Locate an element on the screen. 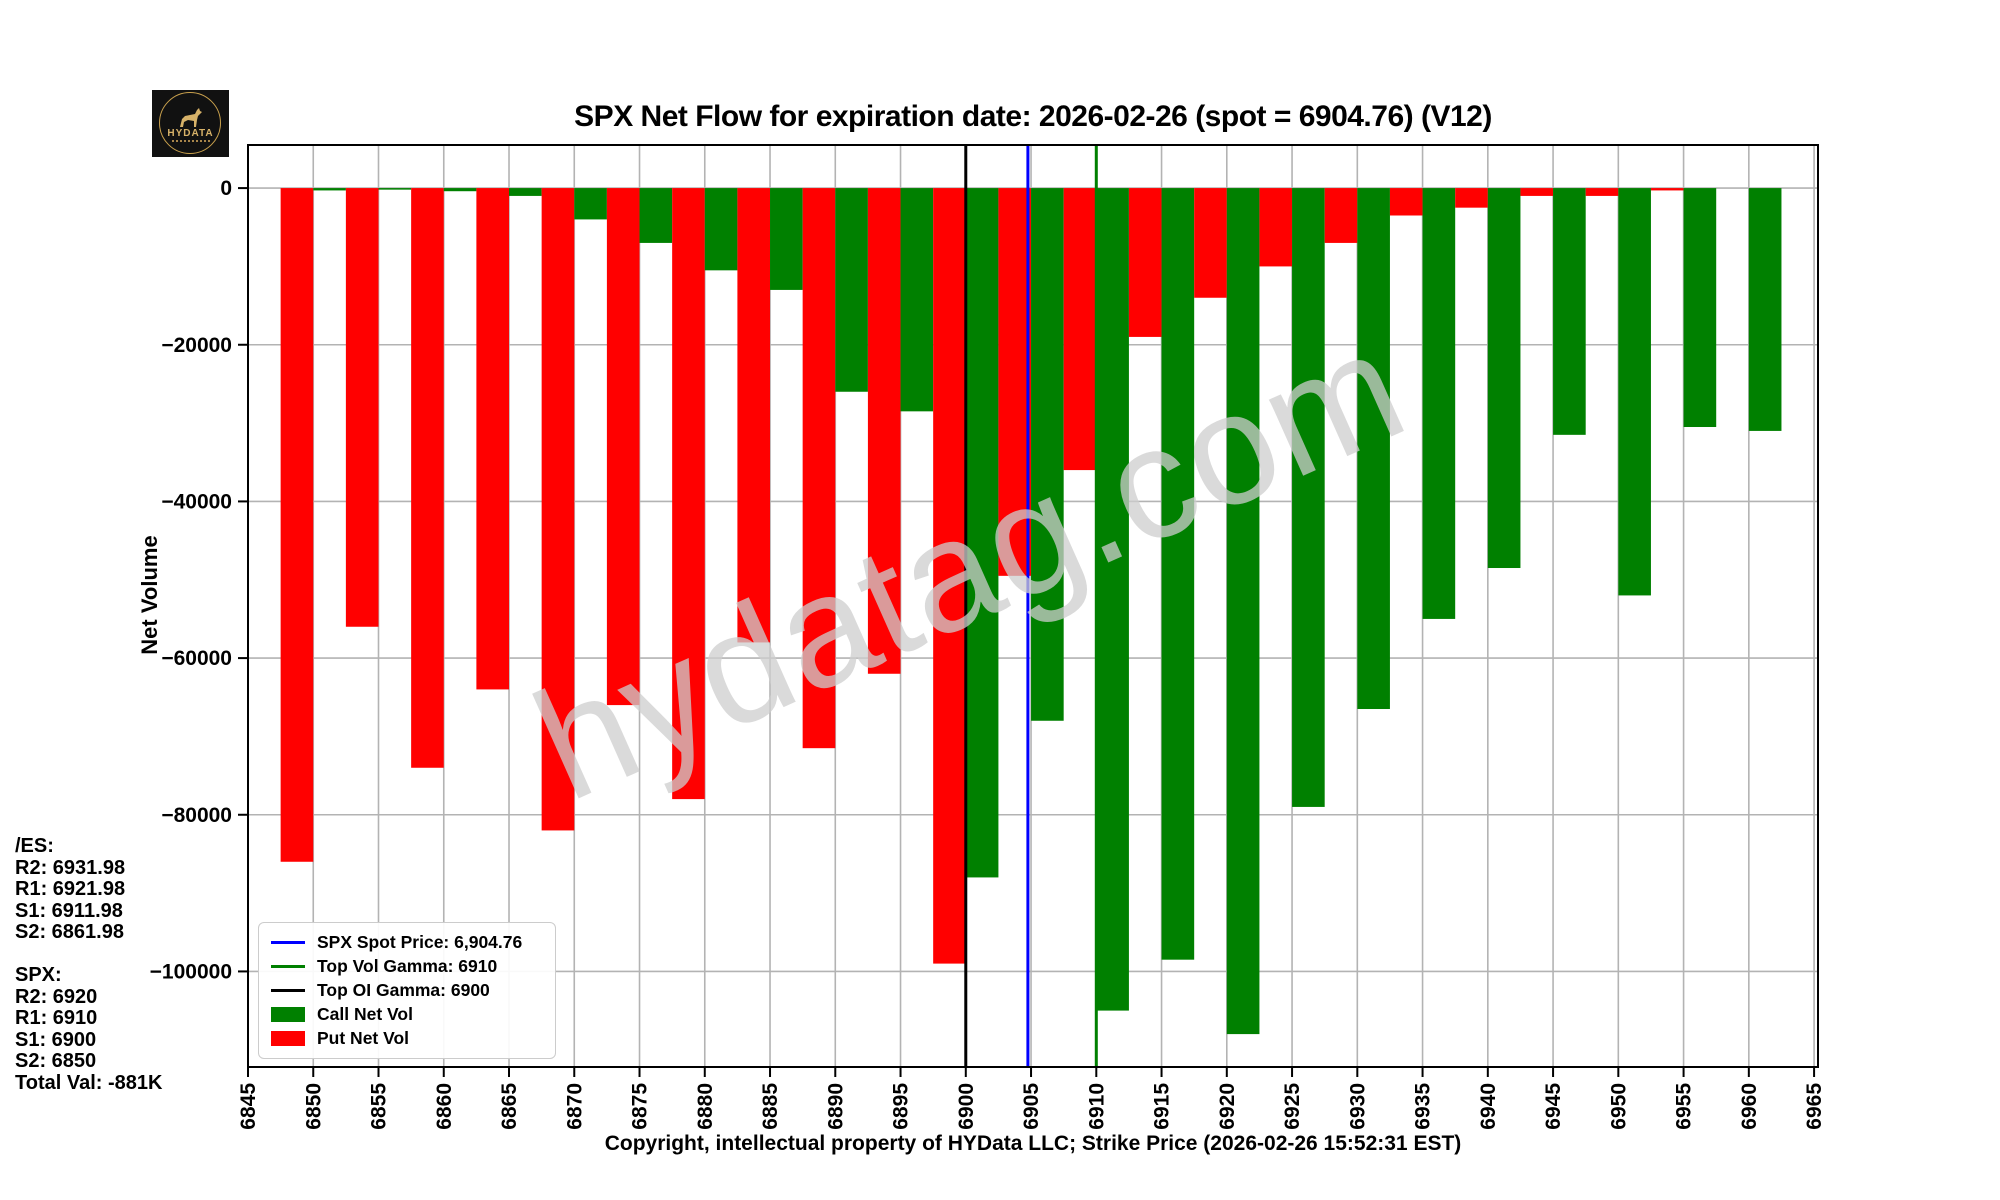  annotation-line: R1: 6921.98 is located at coordinates (70, 889).